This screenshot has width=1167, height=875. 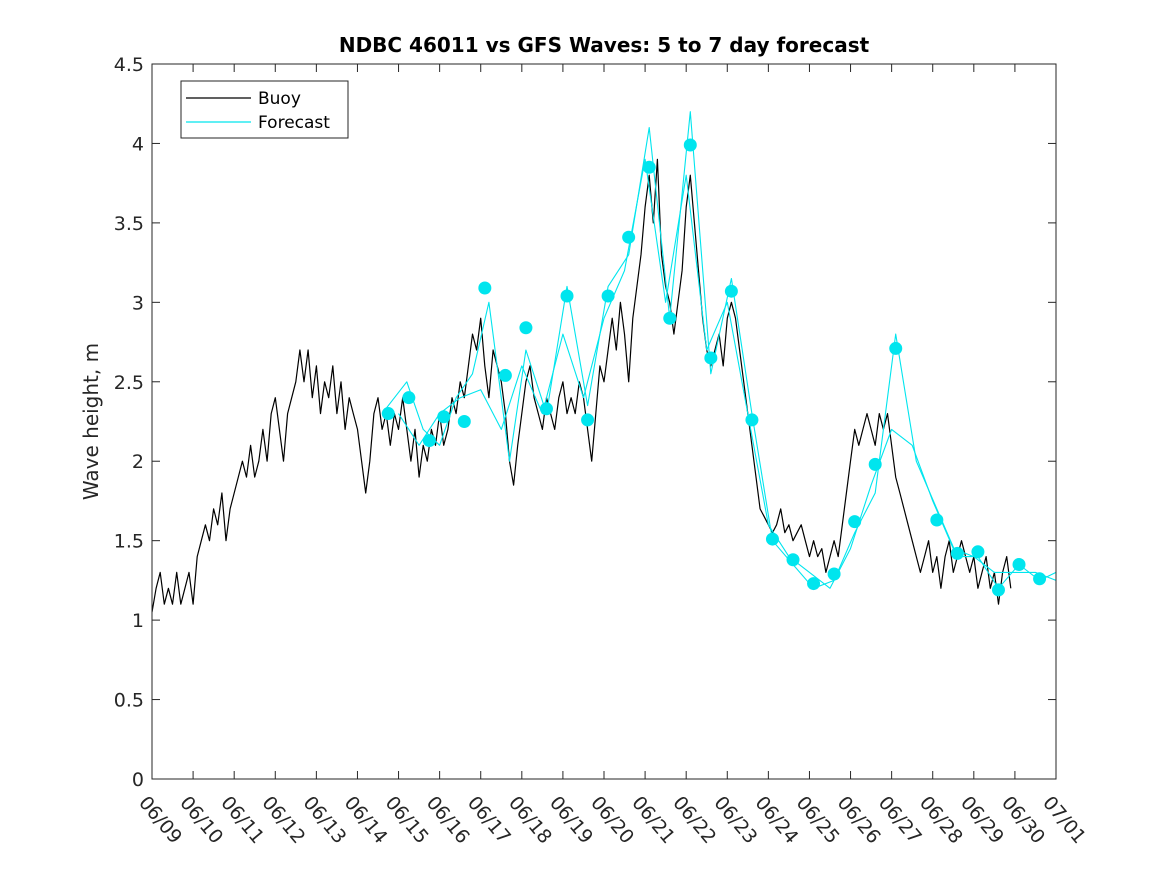 What do you see at coordinates (129, 65) in the screenshot?
I see `y-tick-label: 4.5` at bounding box center [129, 65].